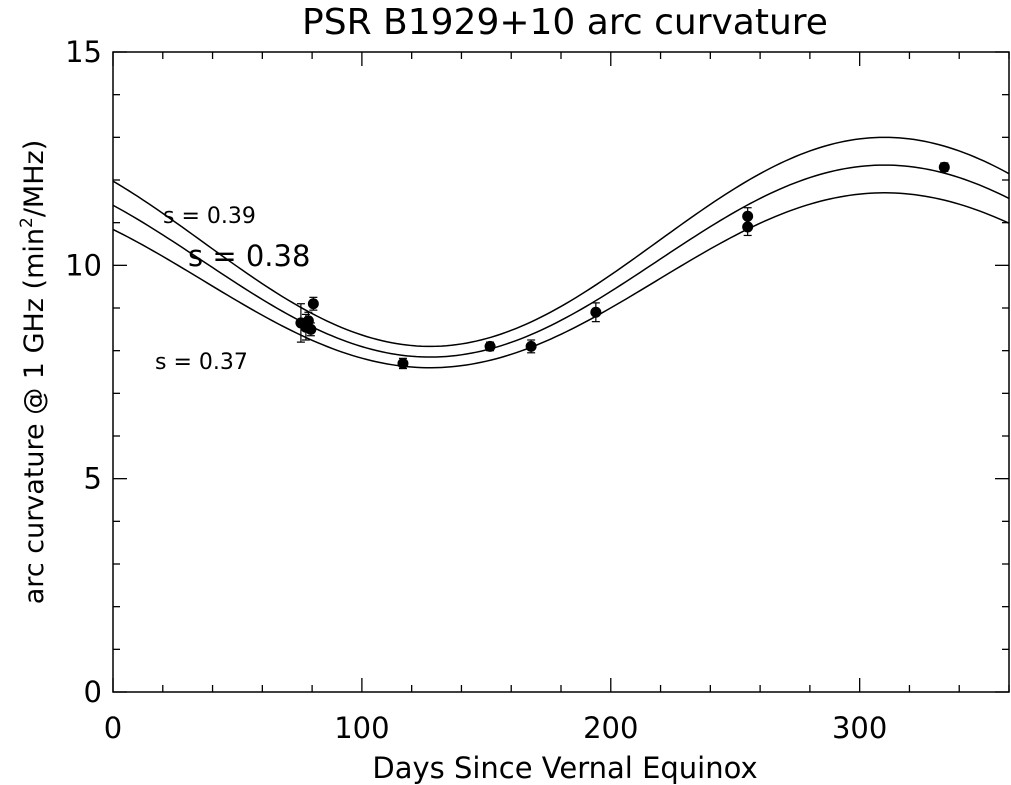 The image size is (1011, 785). Describe the element at coordinates (249, 256) in the screenshot. I see `curve-label: s = 0.38` at that location.